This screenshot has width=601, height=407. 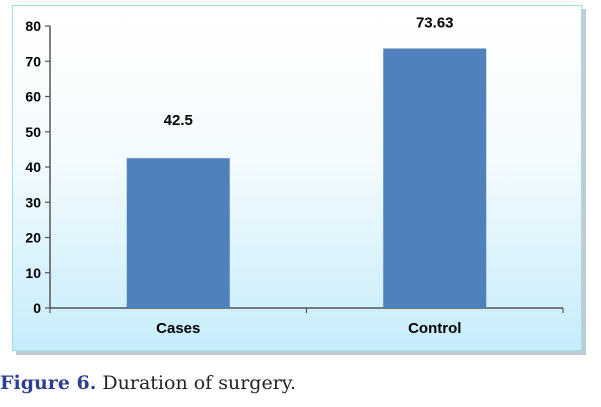 I want to click on bar-control, so click(x=435, y=178).